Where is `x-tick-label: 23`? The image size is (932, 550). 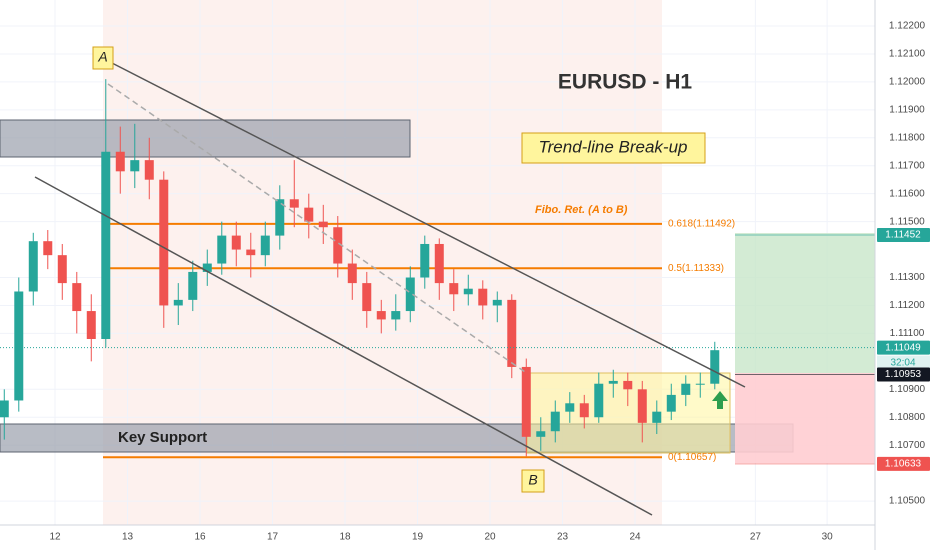
x-tick-label: 23 is located at coordinates (563, 537).